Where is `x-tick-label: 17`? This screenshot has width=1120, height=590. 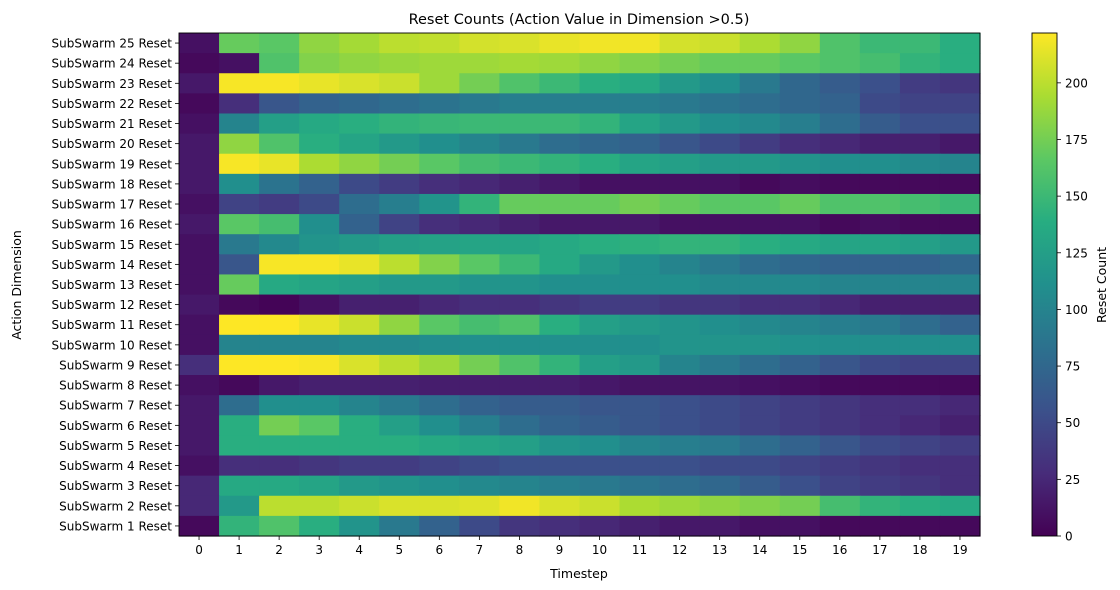
x-tick-label: 17 is located at coordinates (879, 550).